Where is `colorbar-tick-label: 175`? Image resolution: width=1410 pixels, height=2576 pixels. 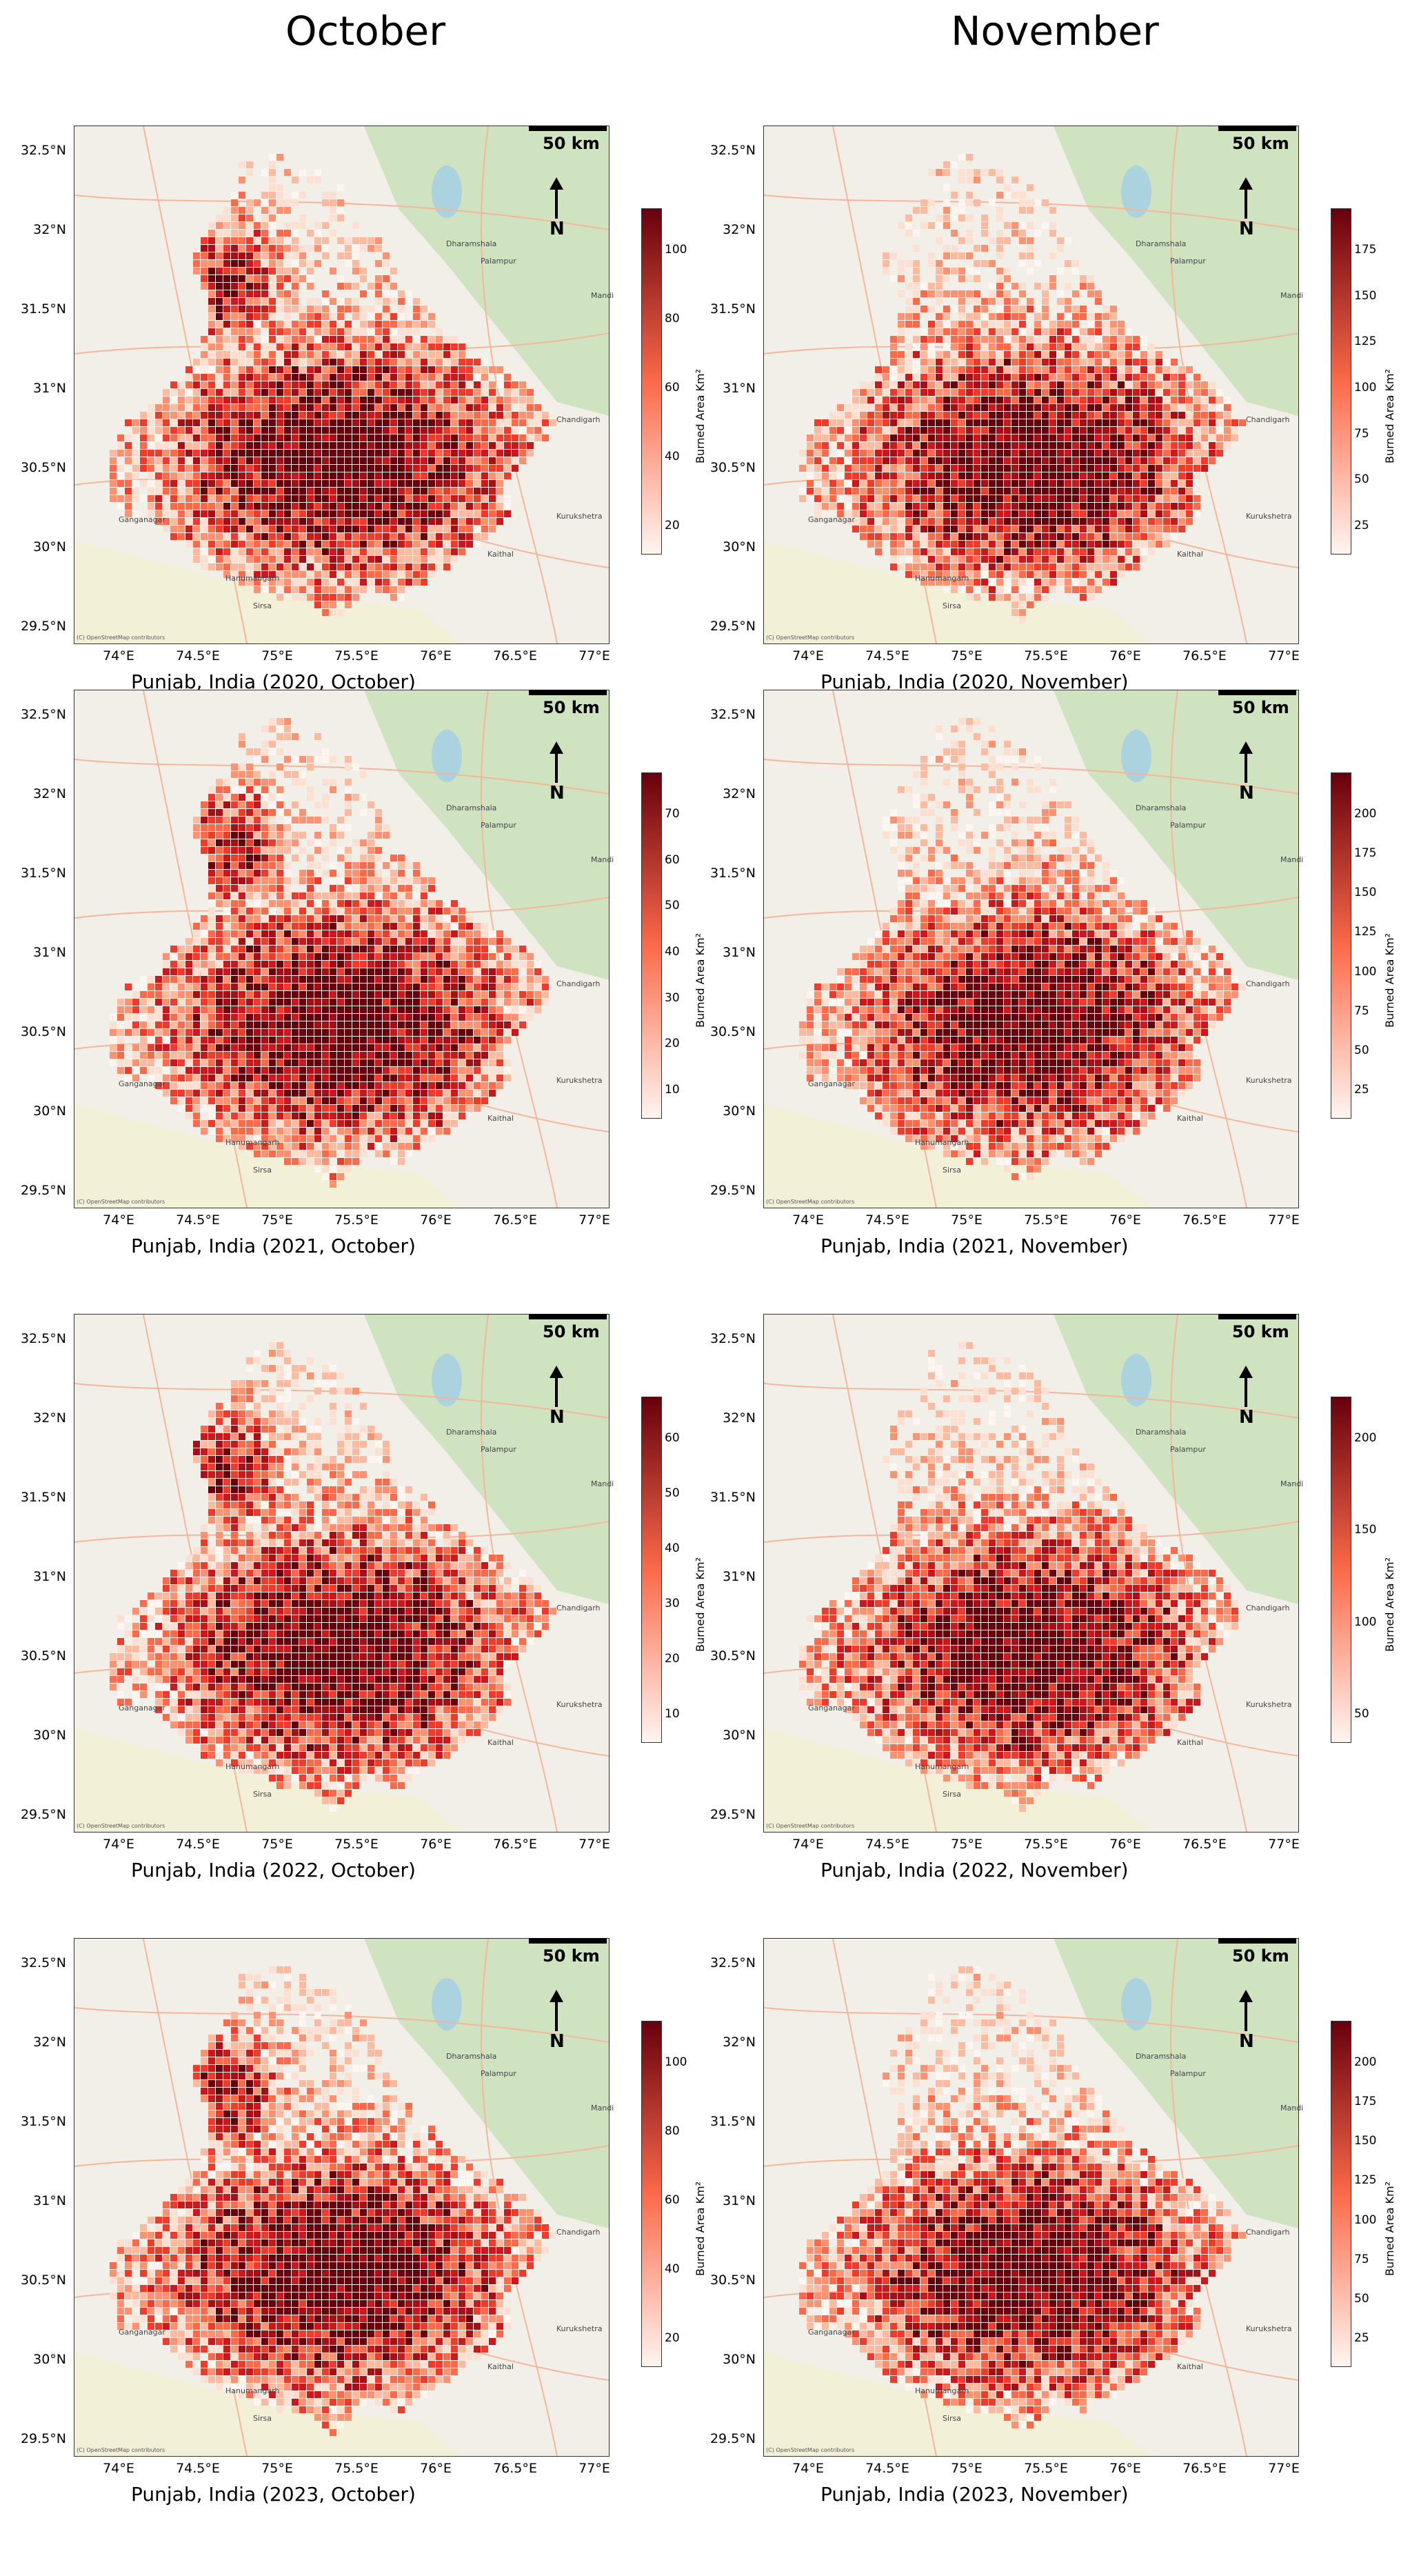 colorbar-tick-label: 175 is located at coordinates (1365, 854).